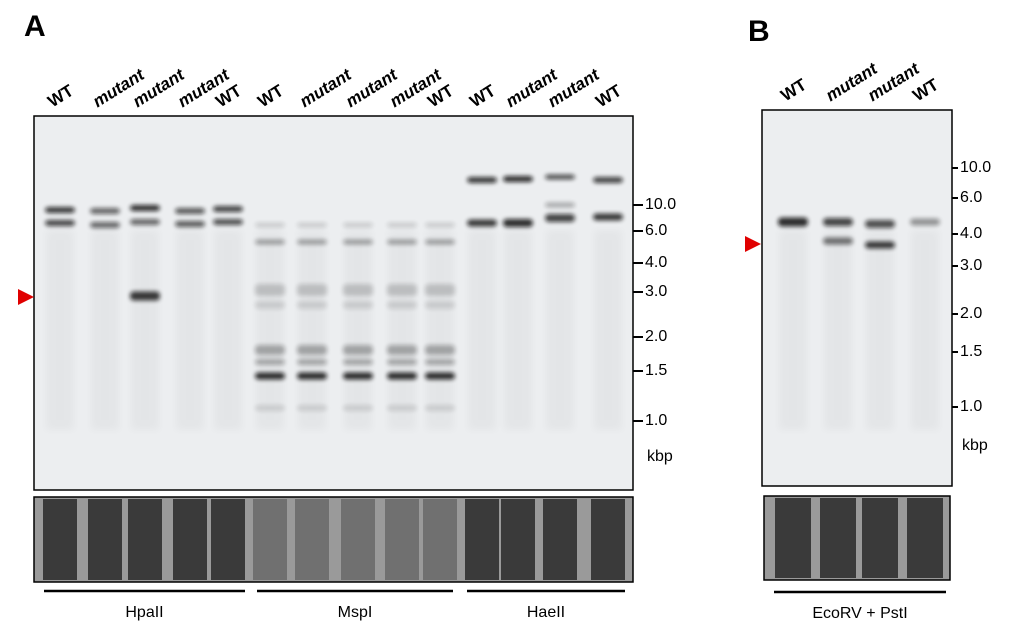 The width and height of the screenshot is (1011, 640). What do you see at coordinates (26, 297) in the screenshot?
I see `arrowhead` at bounding box center [26, 297].